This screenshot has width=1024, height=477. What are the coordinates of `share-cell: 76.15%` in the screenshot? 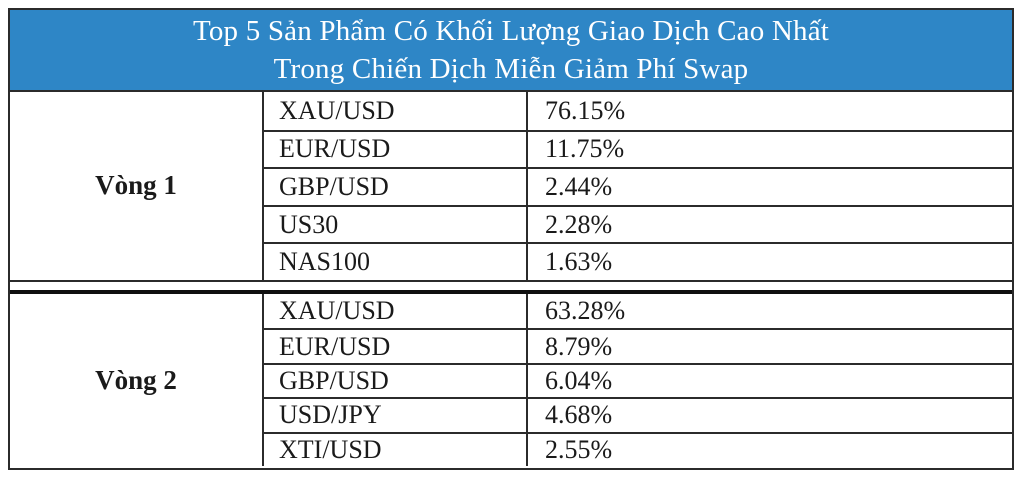 It's located at (585, 110).